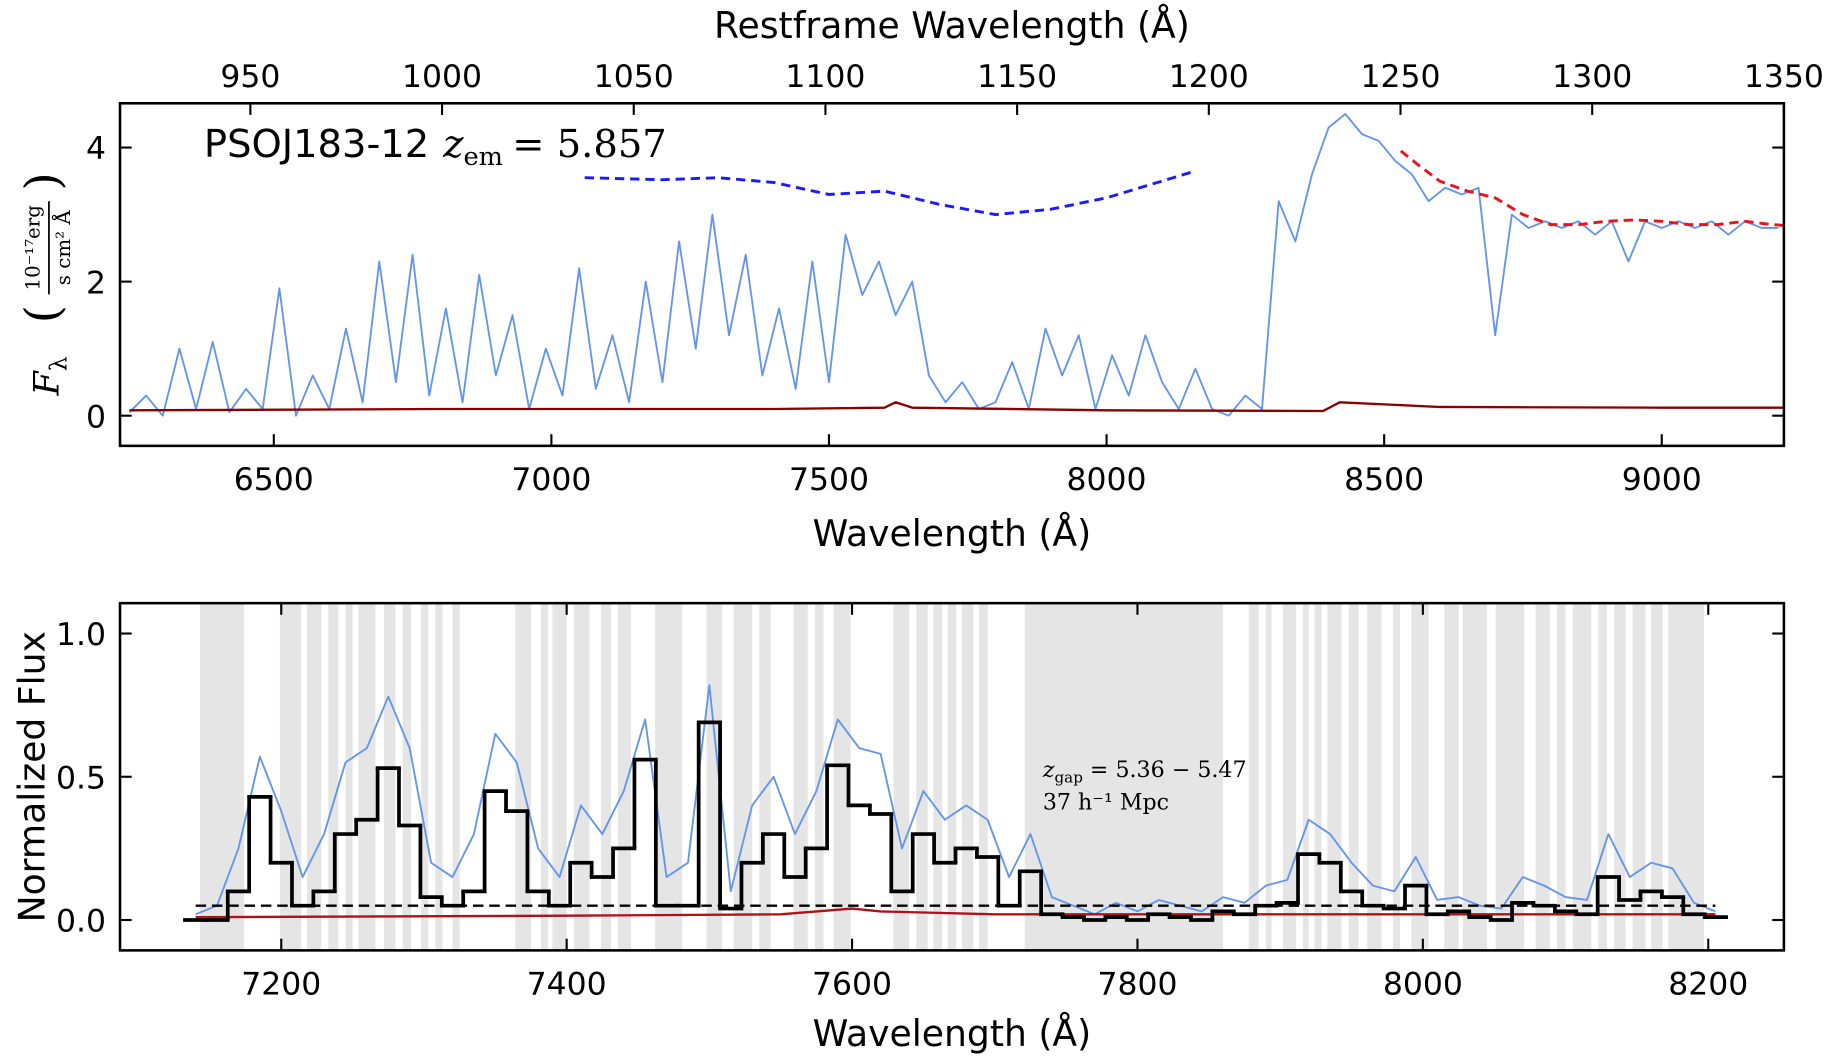 The height and width of the screenshot is (1063, 1827). I want to click on paren: (, so click(42, 314).